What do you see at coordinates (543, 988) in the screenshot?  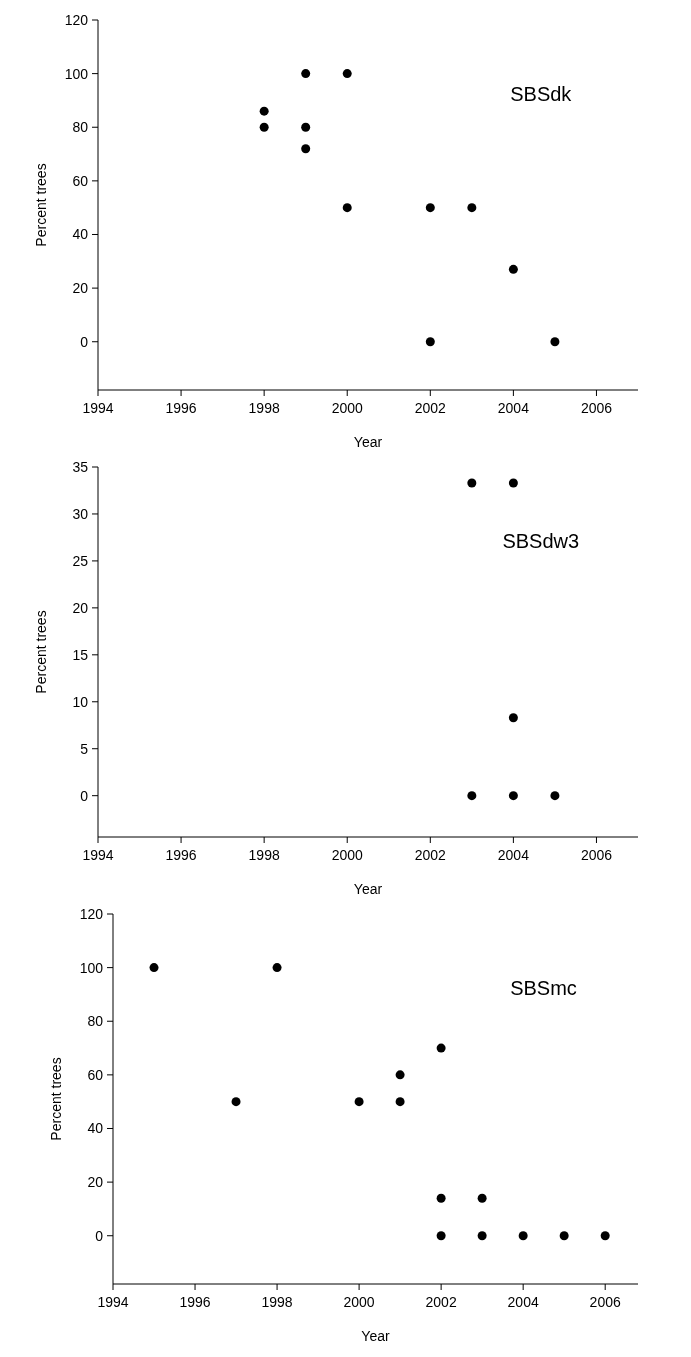 I see `annotation: SBSmc` at bounding box center [543, 988].